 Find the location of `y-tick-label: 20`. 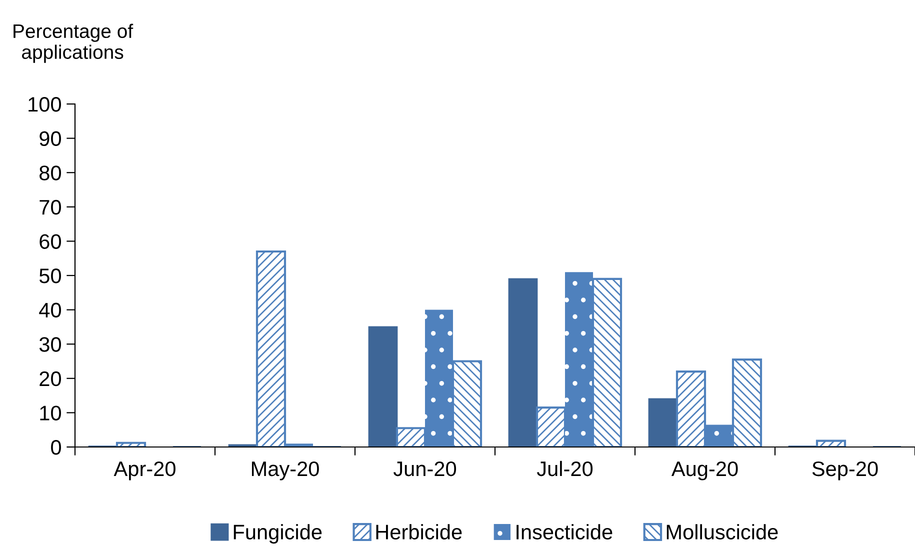

y-tick-label: 20 is located at coordinates (50, 378).